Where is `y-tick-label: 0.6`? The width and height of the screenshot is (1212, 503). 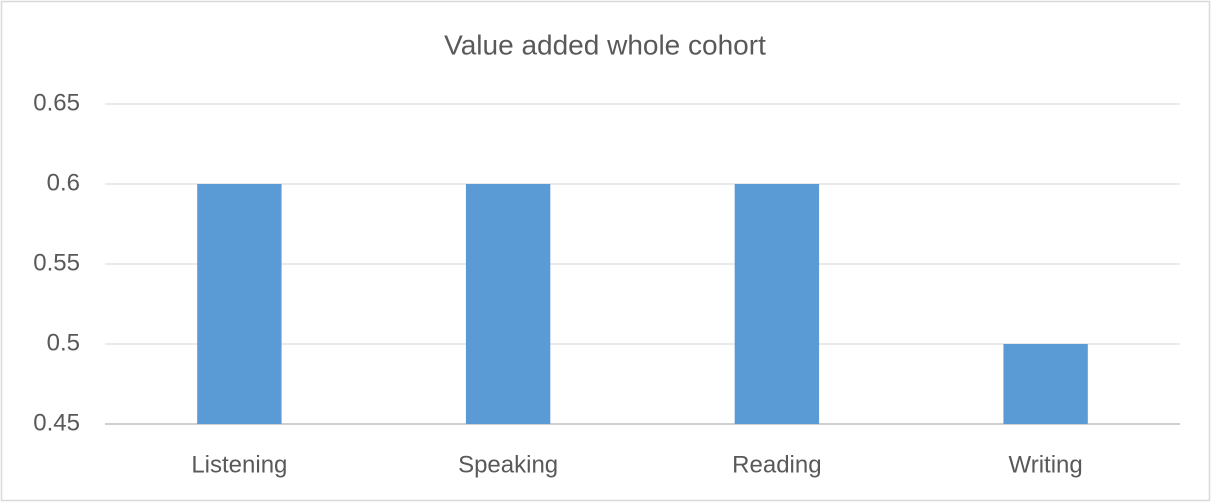 y-tick-label: 0.6 is located at coordinates (63, 182).